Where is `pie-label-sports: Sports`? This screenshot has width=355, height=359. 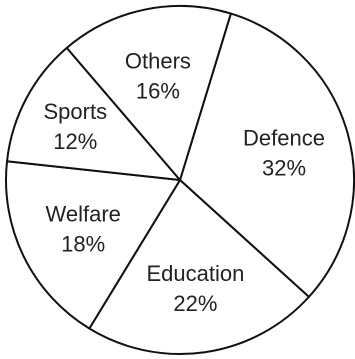
pie-label-sports: Sports is located at coordinates (76, 111).